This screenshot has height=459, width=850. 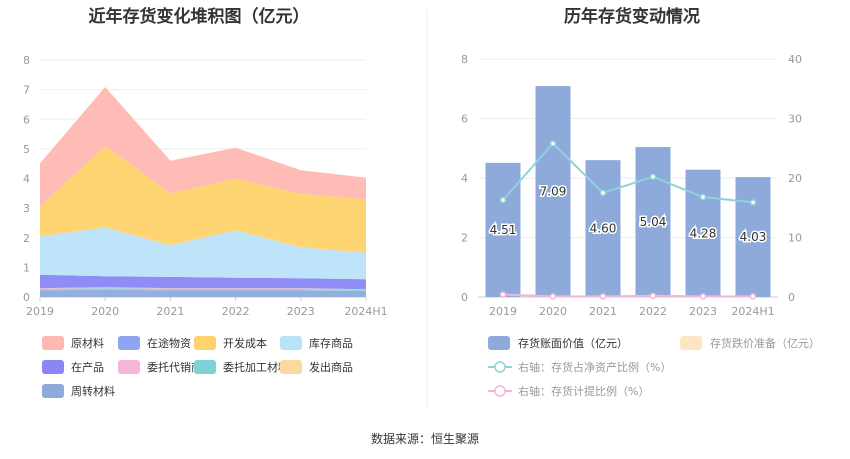 What do you see at coordinates (632, 16) in the screenshot?
I see `right-chart-title: 历年存货变动情况` at bounding box center [632, 16].